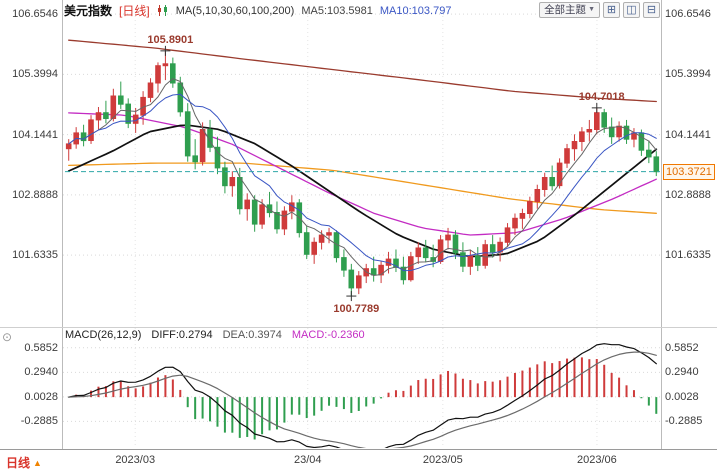 This screenshot has height=472, width=717. I want to click on x-axis-label: 2023/06, so click(597, 460).